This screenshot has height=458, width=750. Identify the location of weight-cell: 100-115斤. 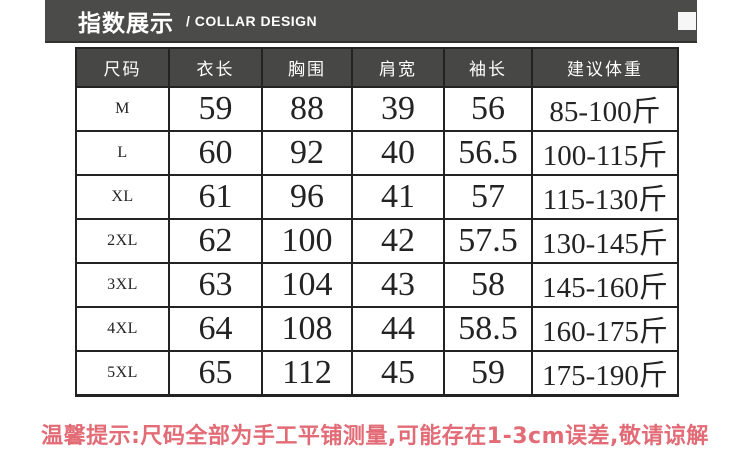
(605, 153).